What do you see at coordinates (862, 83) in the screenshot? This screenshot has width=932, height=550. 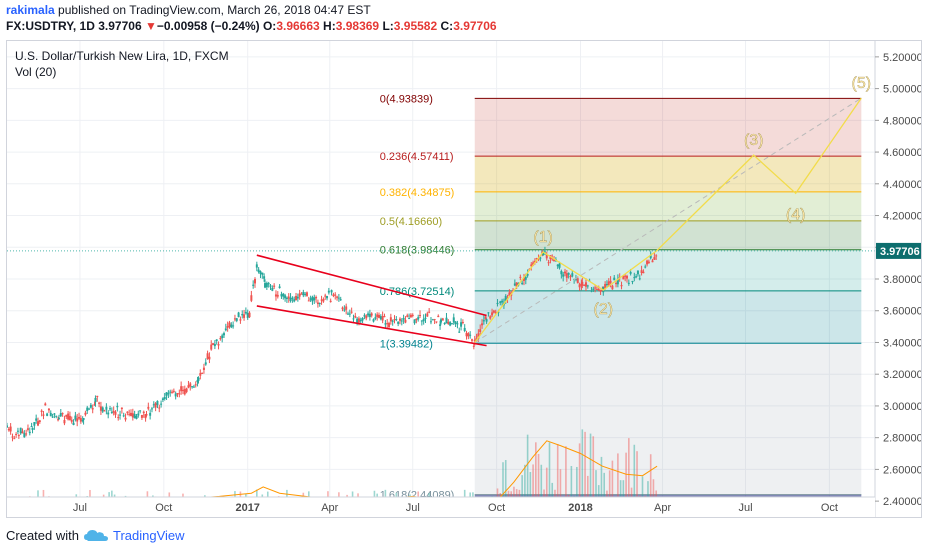 I see `elliott-wave-label: (5)` at bounding box center [862, 83].